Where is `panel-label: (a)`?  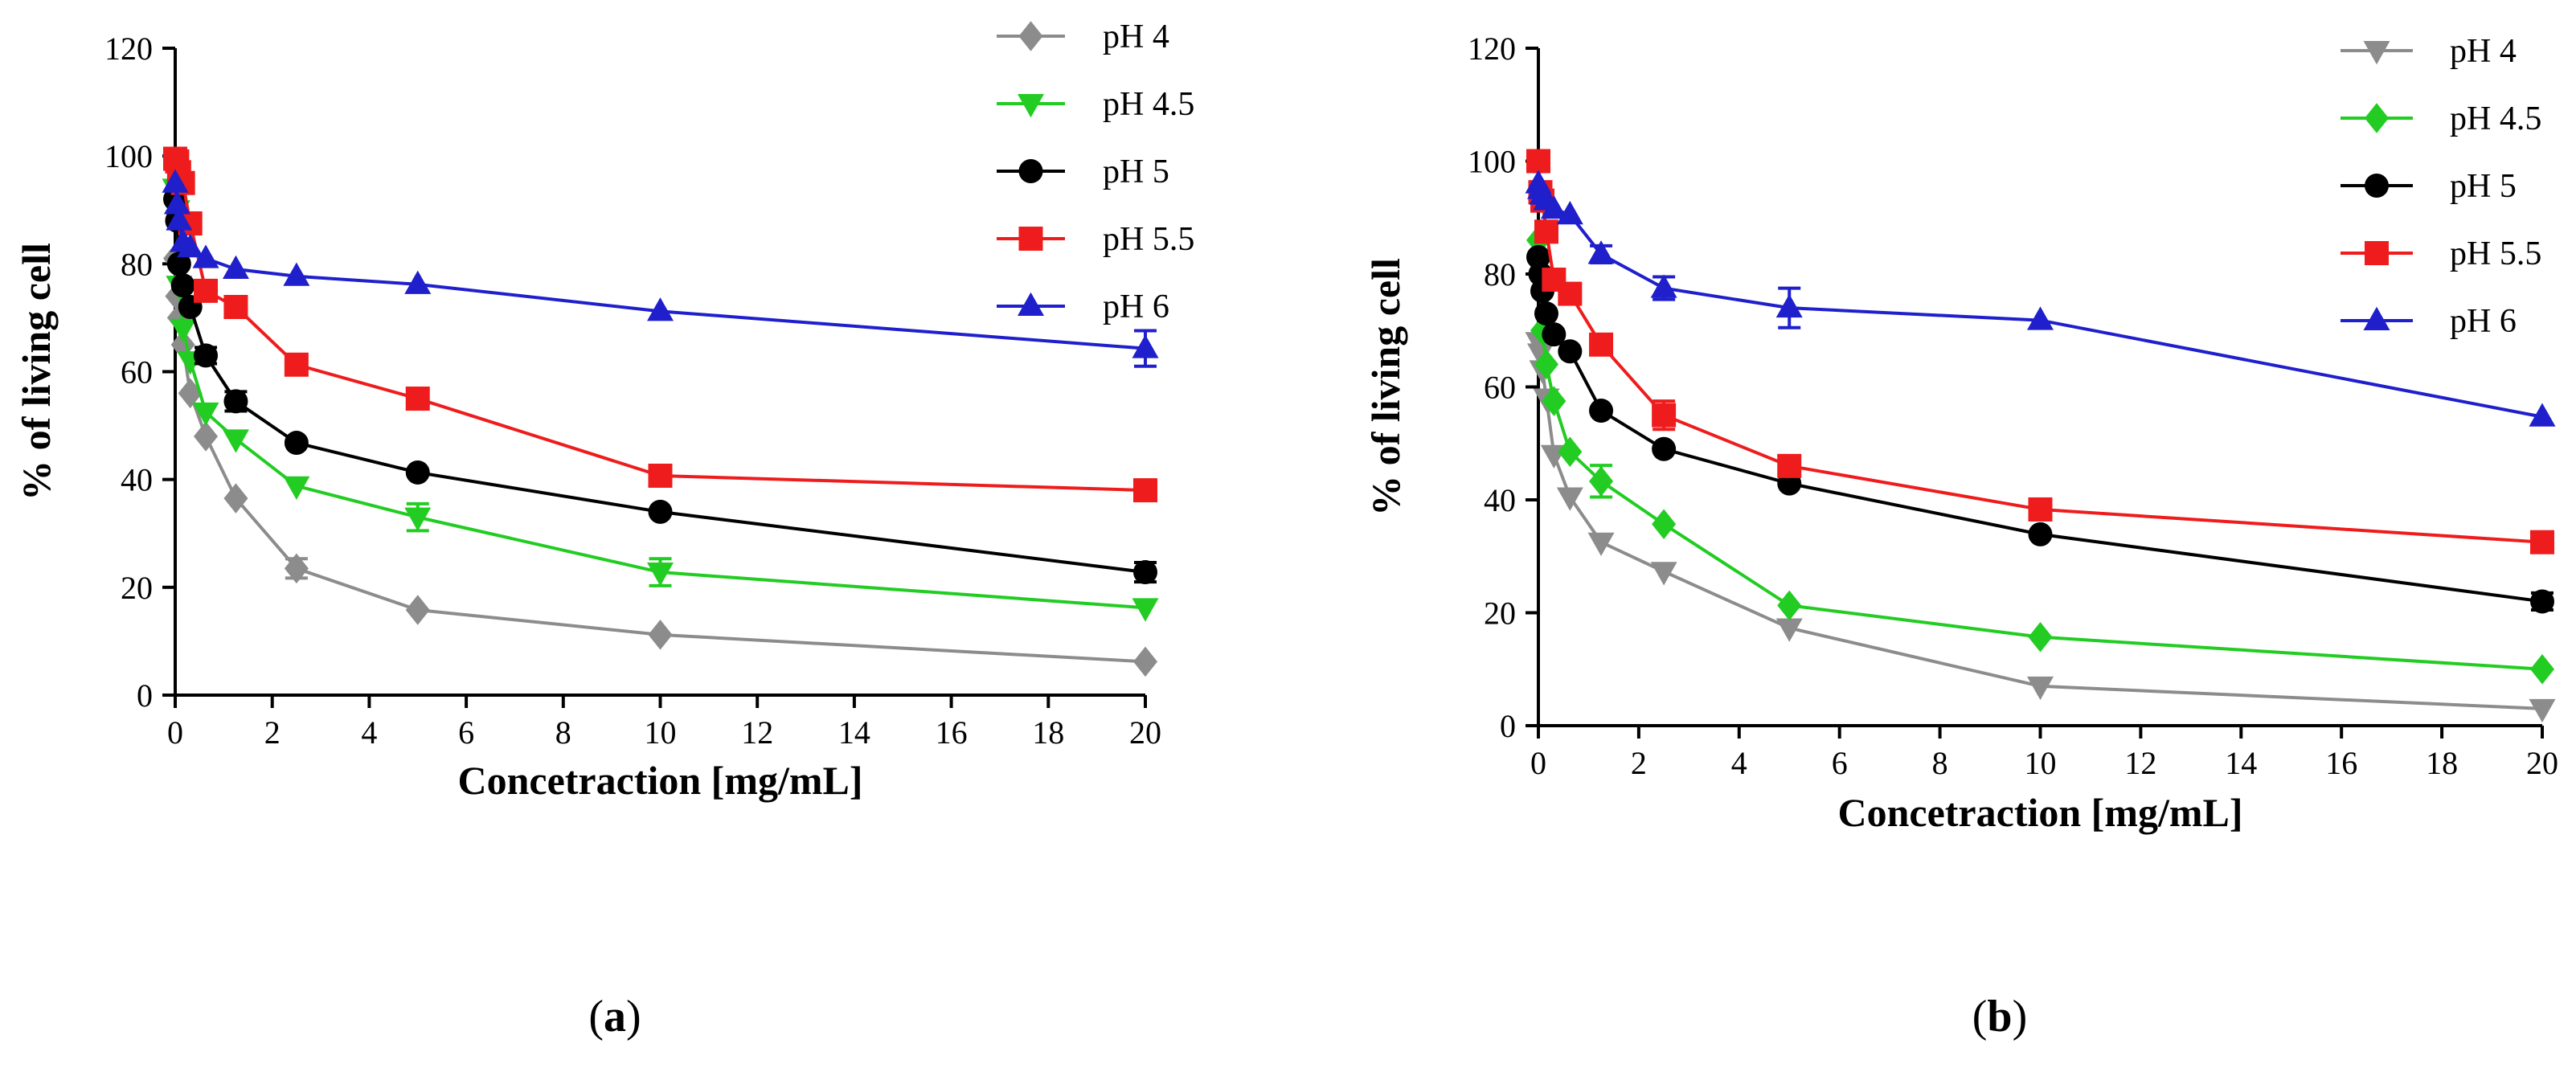
panel-label: (a) is located at coordinates (614, 1017).